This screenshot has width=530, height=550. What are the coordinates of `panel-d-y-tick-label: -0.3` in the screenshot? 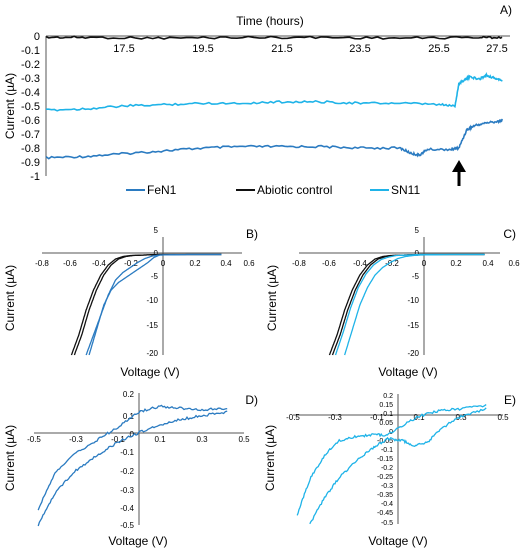 It's located at (127, 490).